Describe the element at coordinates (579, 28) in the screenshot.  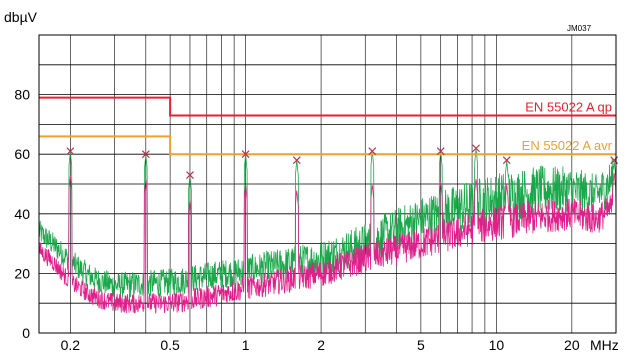
I see `chart-code: JM037` at that location.